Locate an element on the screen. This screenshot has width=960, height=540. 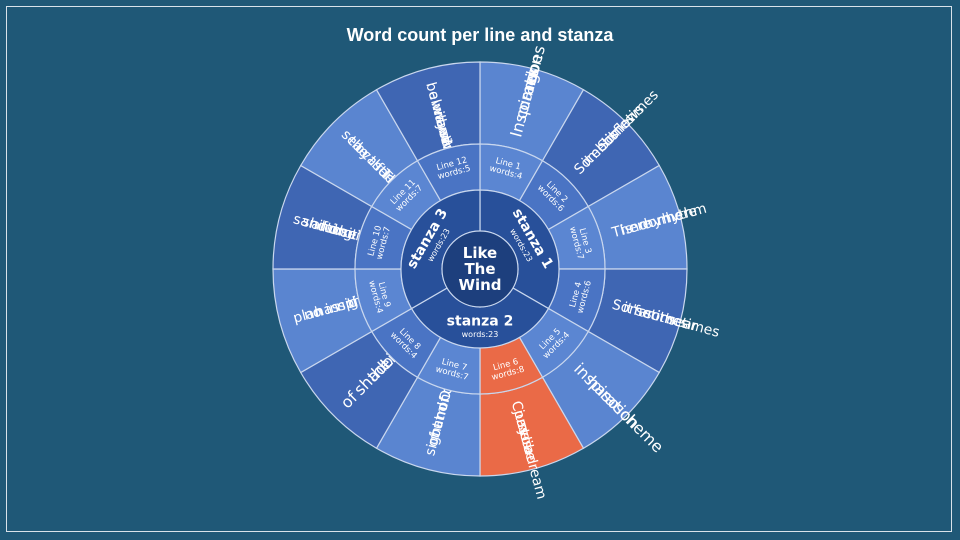
word-label: scheme is located at coordinates (639, 428).